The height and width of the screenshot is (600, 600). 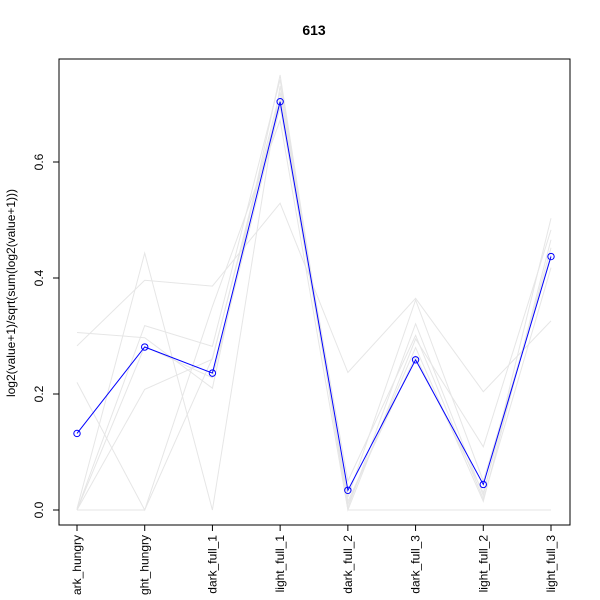 What do you see at coordinates (77, 565) in the screenshot?
I see `x-tick-label: ark_hungry` at bounding box center [77, 565].